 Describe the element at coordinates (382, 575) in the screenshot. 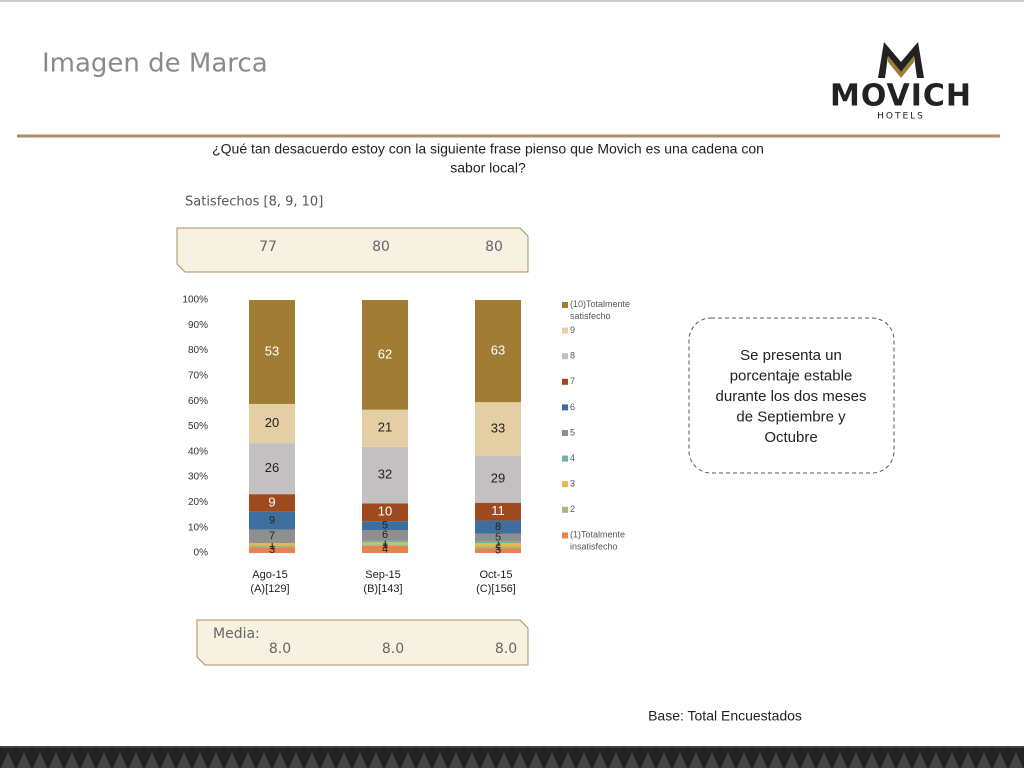

I see `x-tick-label: Sep-15` at that location.